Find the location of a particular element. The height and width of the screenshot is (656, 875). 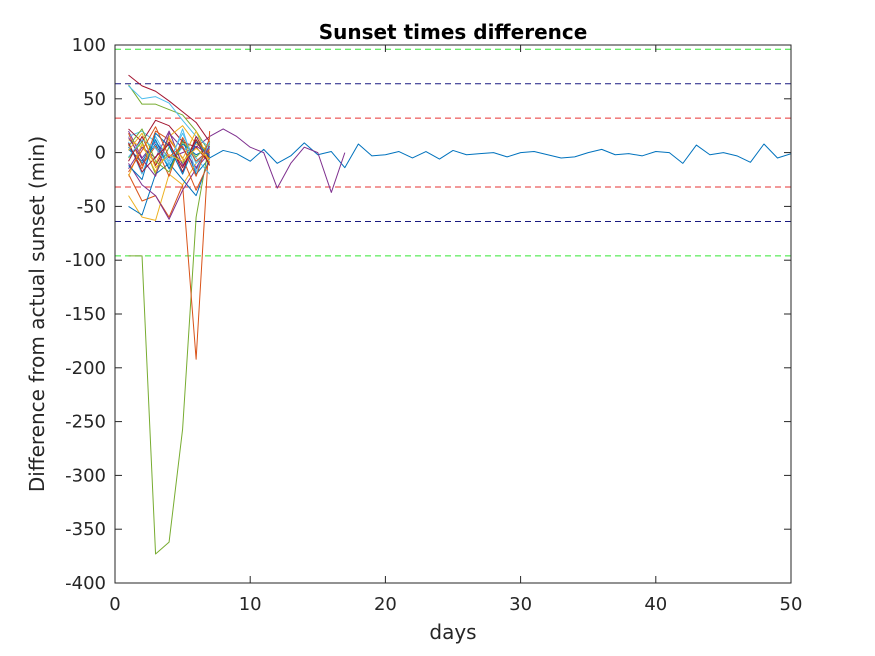

y-tick-label: -150 is located at coordinates (85, 314).